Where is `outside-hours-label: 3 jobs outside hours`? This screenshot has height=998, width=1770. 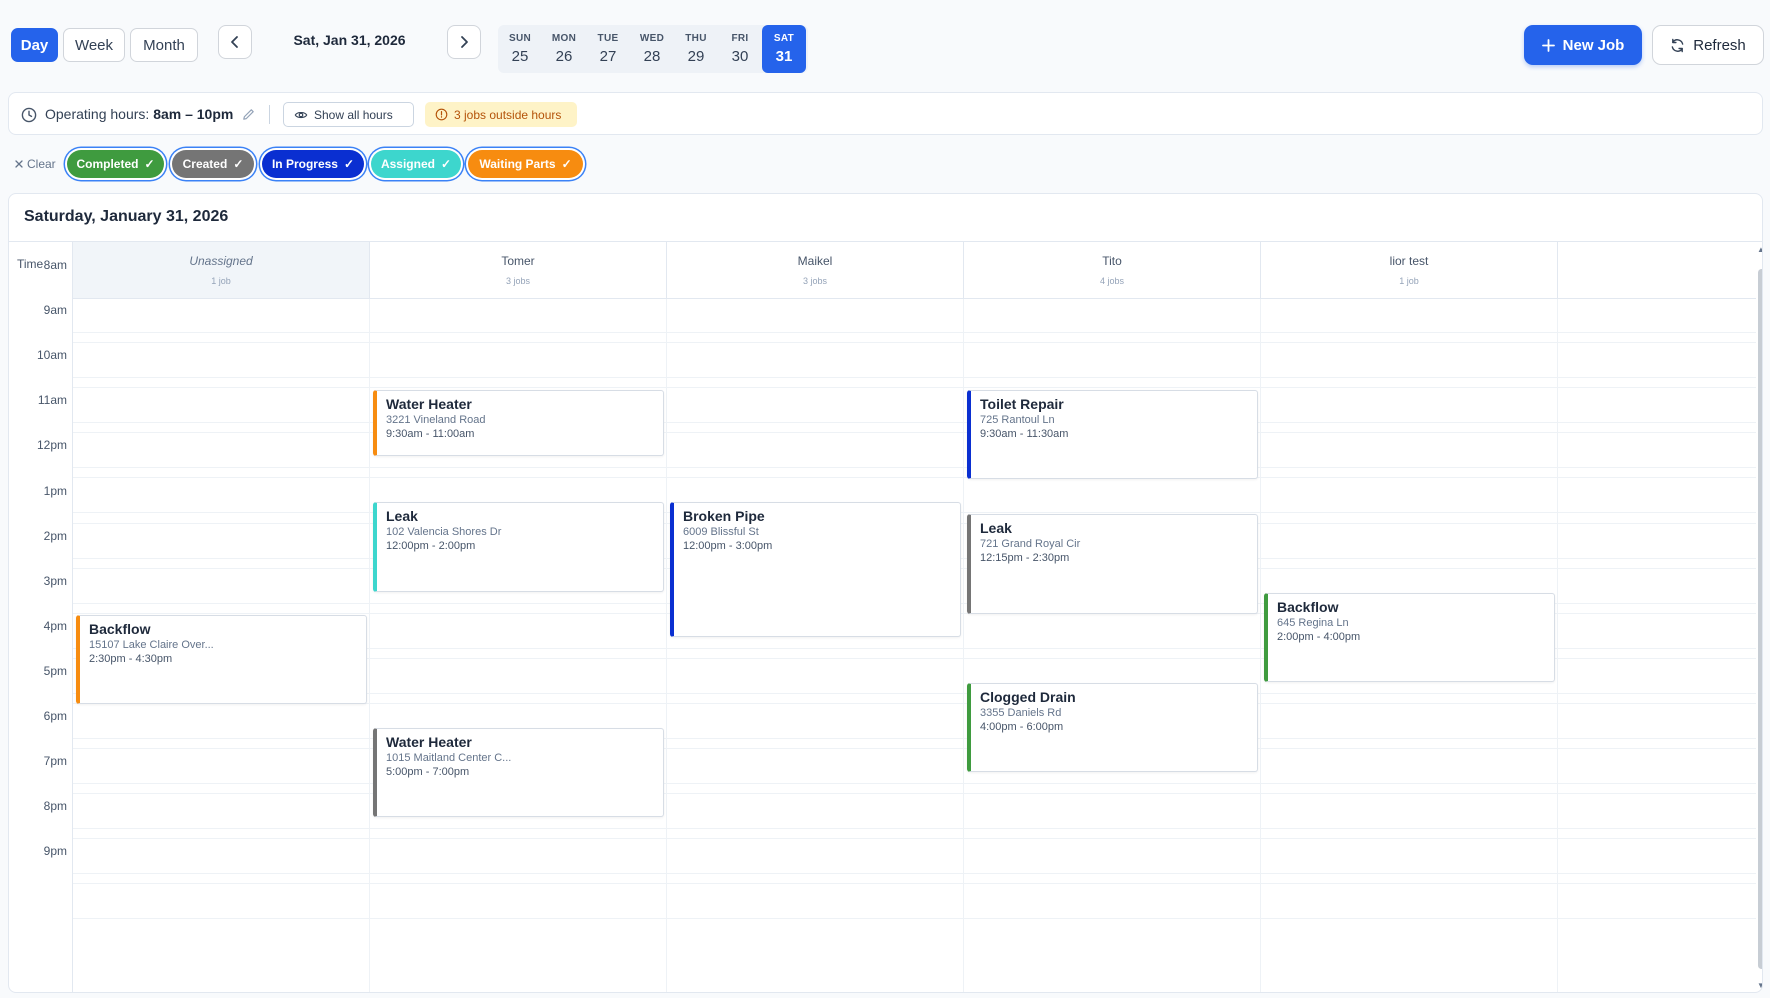 outside-hours-label: 3 jobs outside hours is located at coordinates (508, 114).